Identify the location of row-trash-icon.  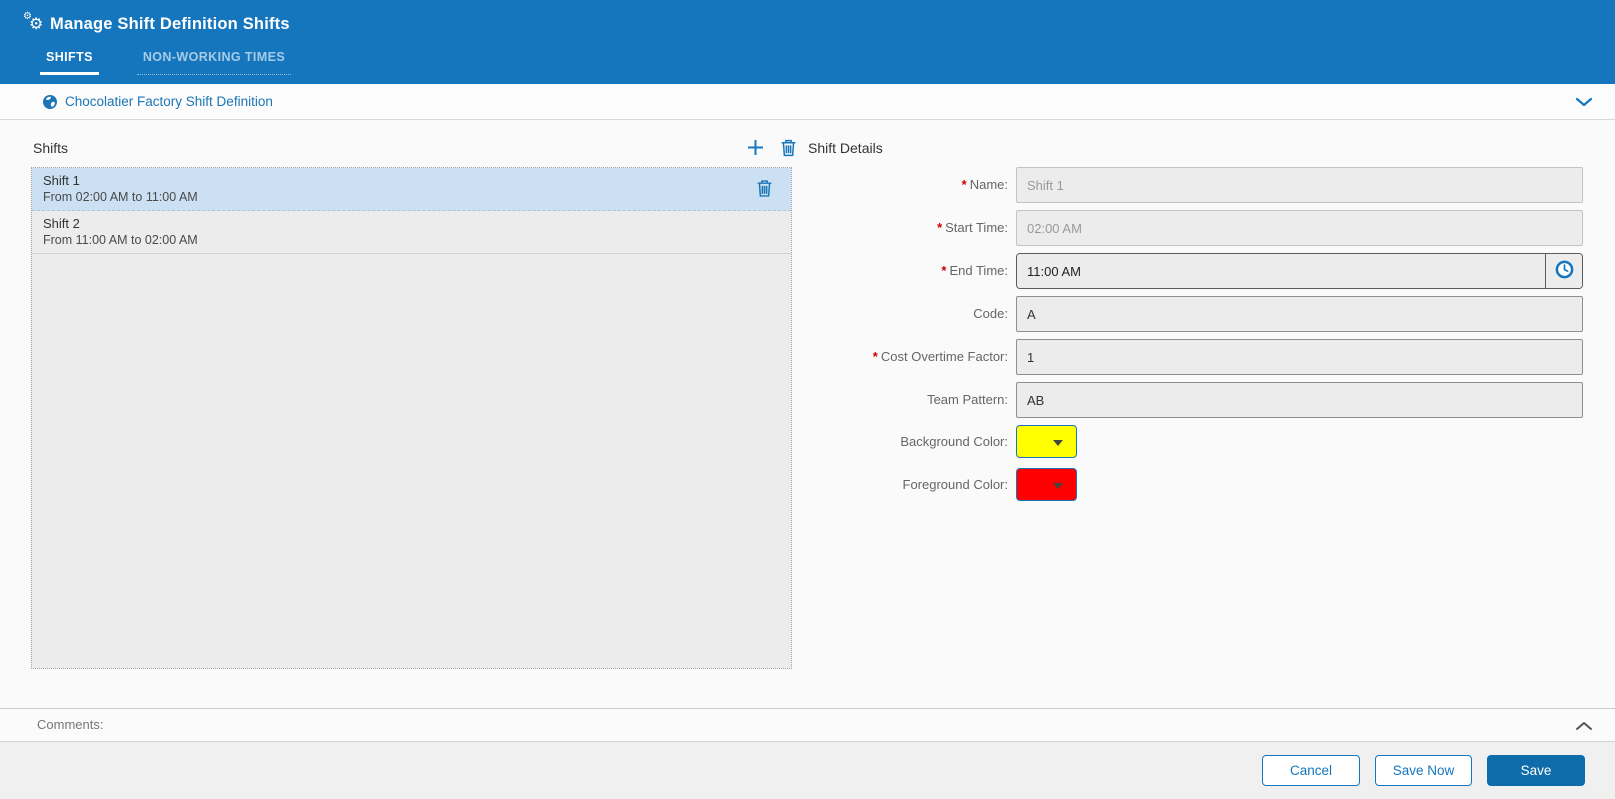
(764, 191).